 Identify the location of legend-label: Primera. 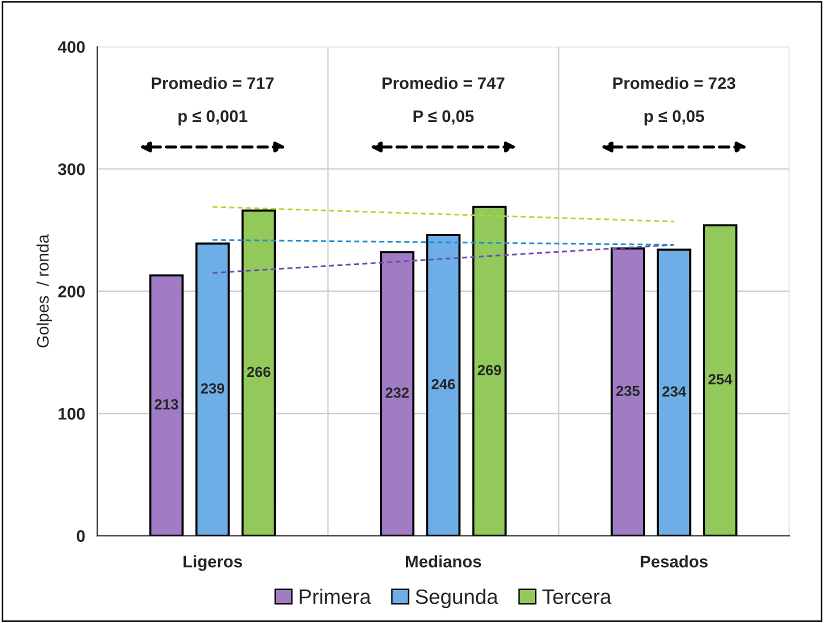
(336, 596).